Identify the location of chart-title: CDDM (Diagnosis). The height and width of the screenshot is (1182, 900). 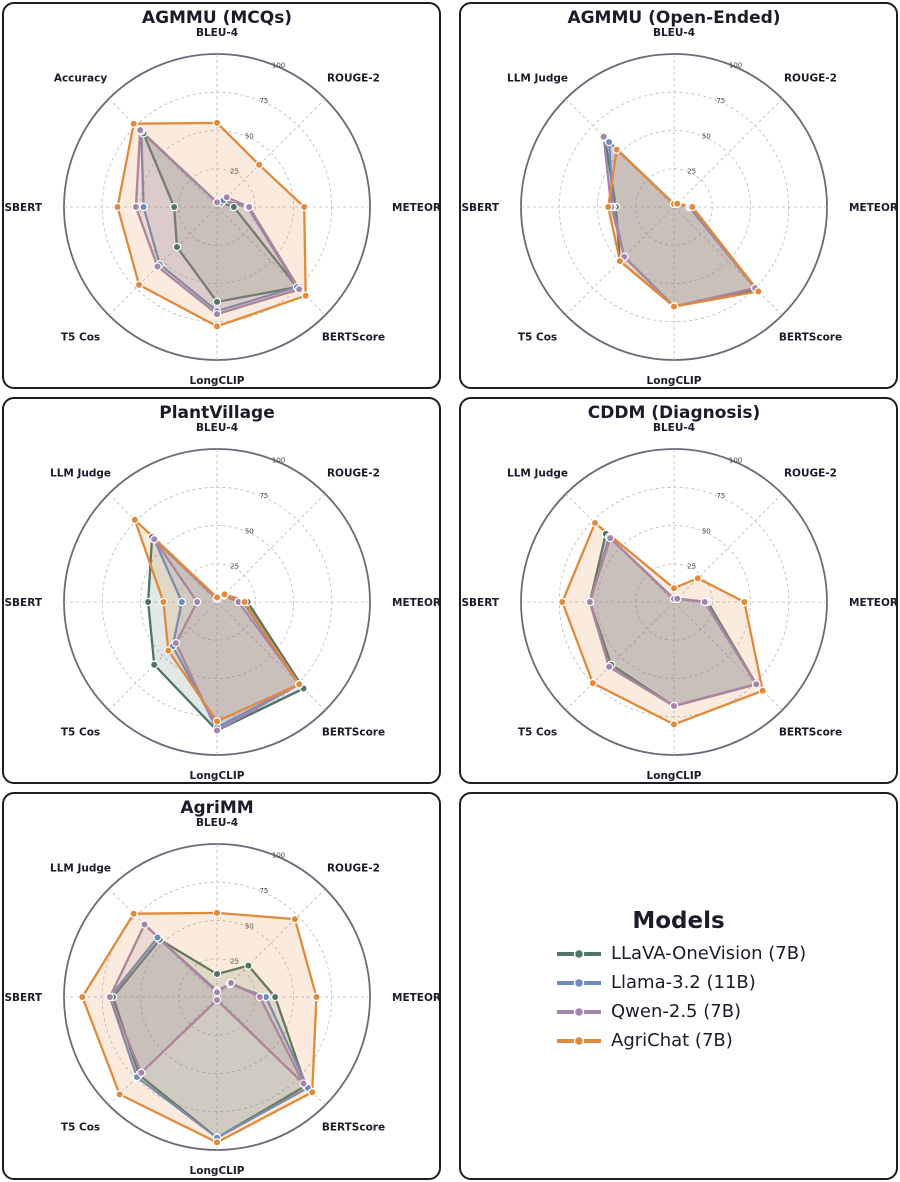
(674, 413).